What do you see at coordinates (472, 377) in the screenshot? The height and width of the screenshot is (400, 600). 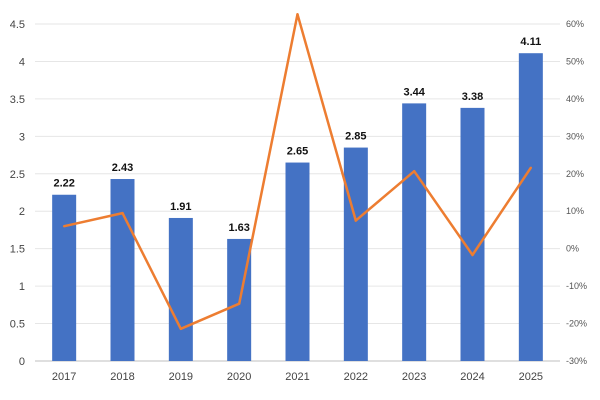 I see `x-tick-label: 2024` at bounding box center [472, 377].